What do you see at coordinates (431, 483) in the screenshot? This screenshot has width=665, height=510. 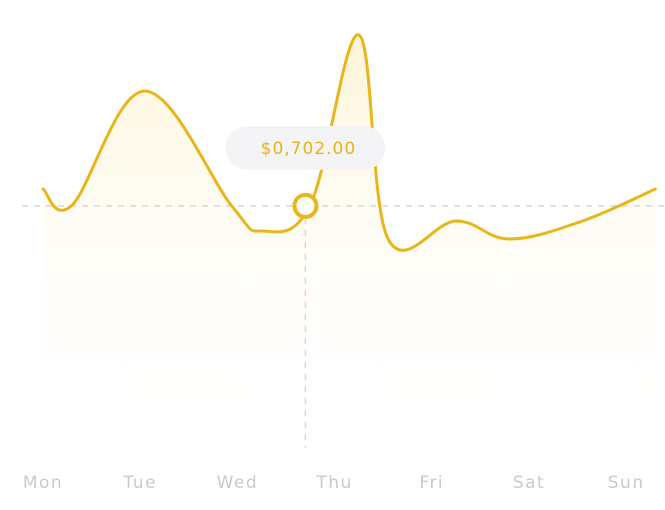 I see `x-tick-label-fri: Fri` at bounding box center [431, 483].